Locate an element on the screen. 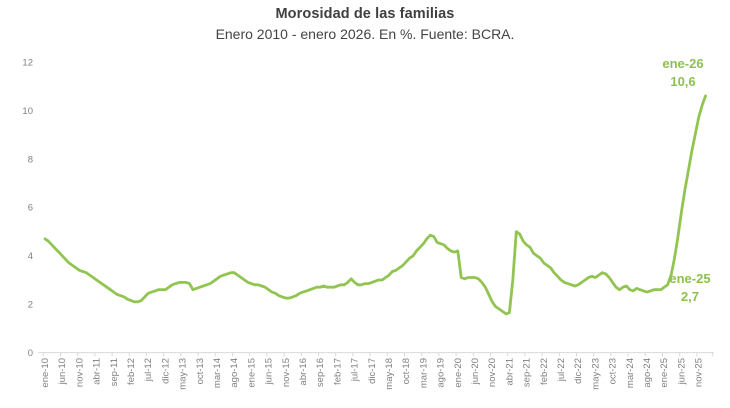 This screenshot has width=730, height=408. x-tick-label: feb-22 is located at coordinates (544, 371).